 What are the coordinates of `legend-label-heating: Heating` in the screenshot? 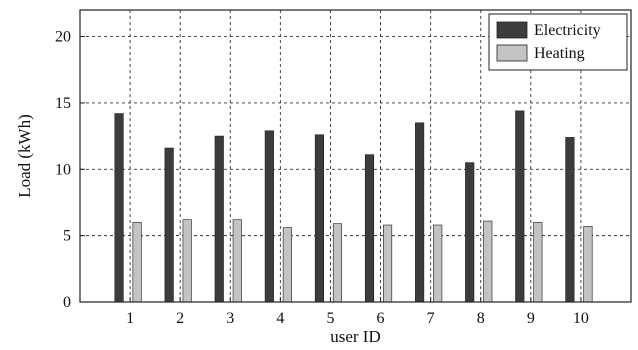 It's located at (559, 53).